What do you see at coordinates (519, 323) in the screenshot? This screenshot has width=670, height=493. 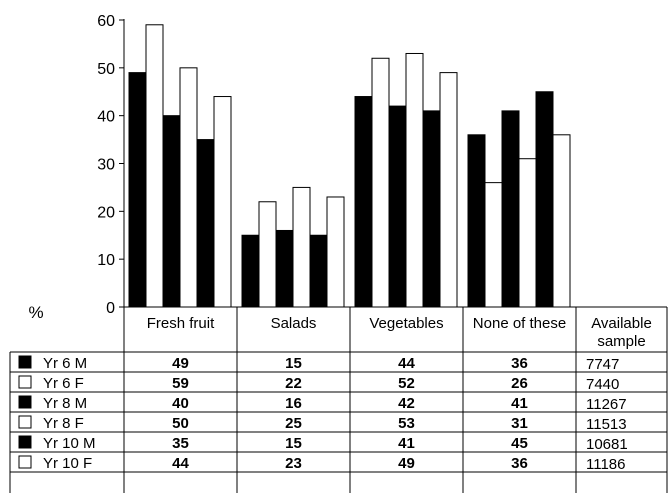 I see `category-header: None of these` at bounding box center [519, 323].